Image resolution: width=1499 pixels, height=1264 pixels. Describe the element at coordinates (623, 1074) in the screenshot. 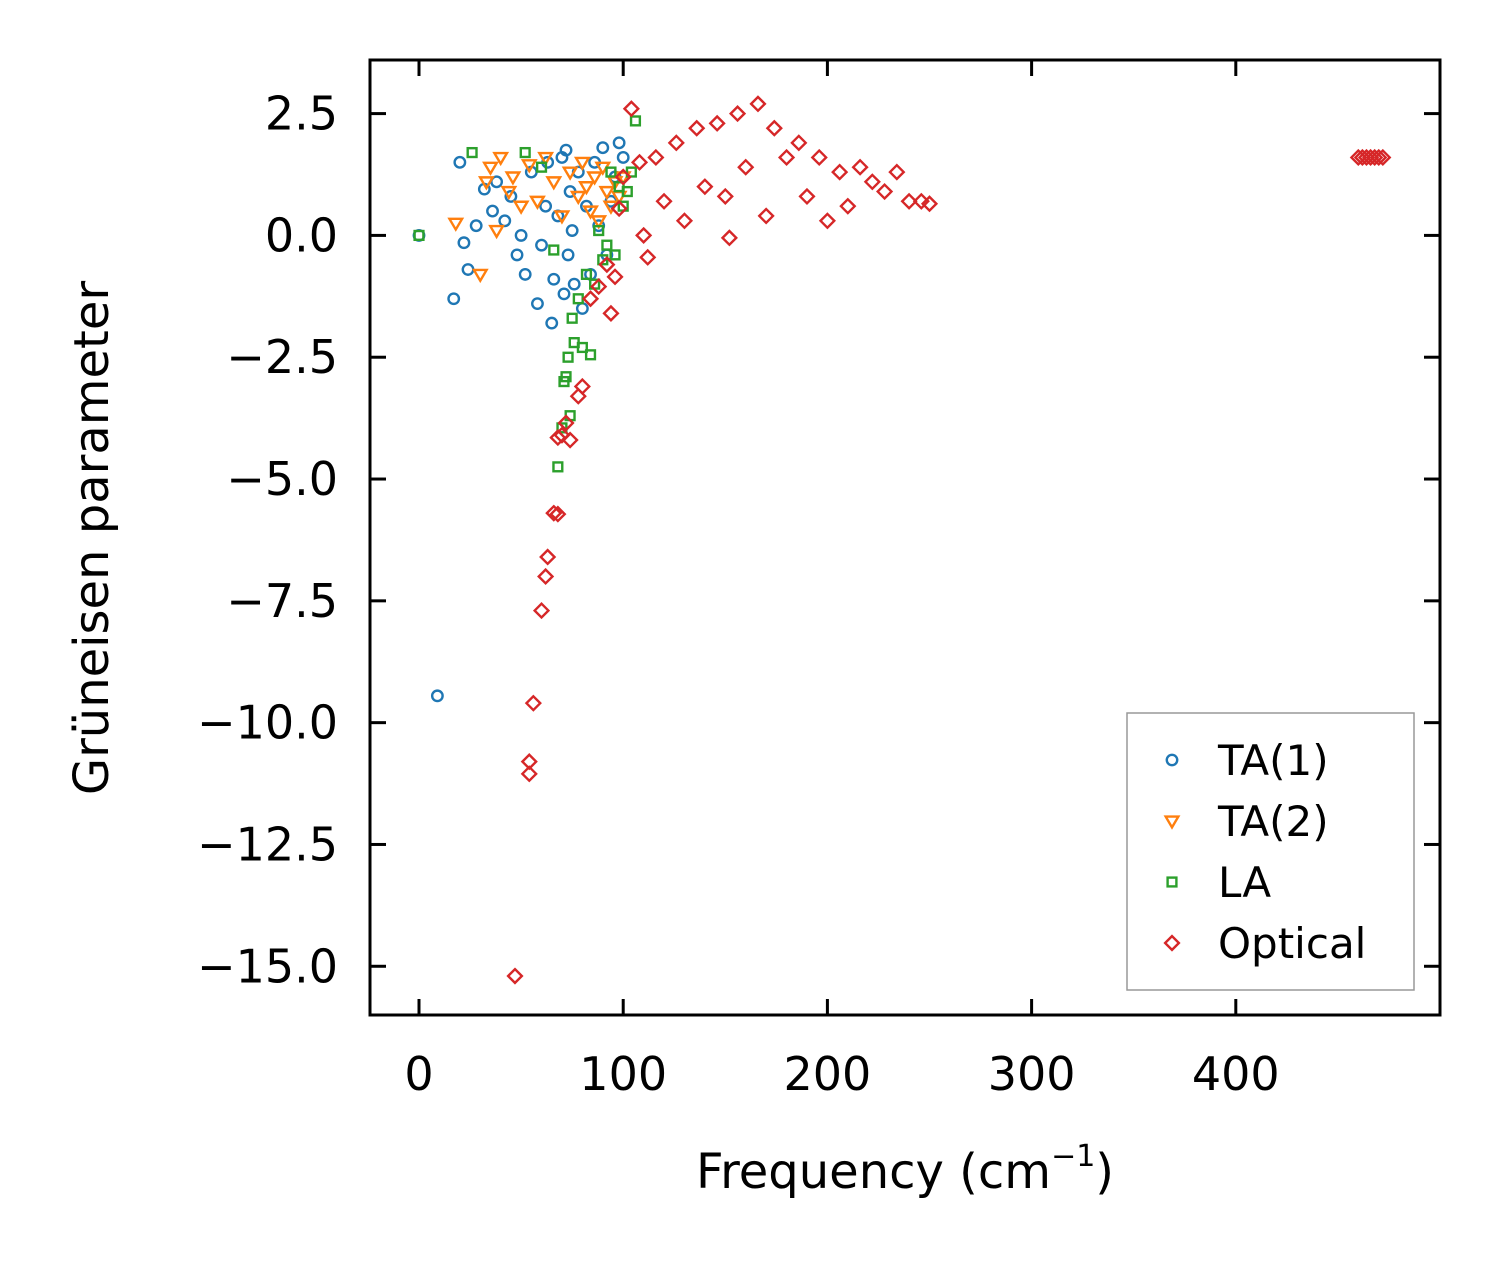

I see `x-tick-label: 100` at that location.